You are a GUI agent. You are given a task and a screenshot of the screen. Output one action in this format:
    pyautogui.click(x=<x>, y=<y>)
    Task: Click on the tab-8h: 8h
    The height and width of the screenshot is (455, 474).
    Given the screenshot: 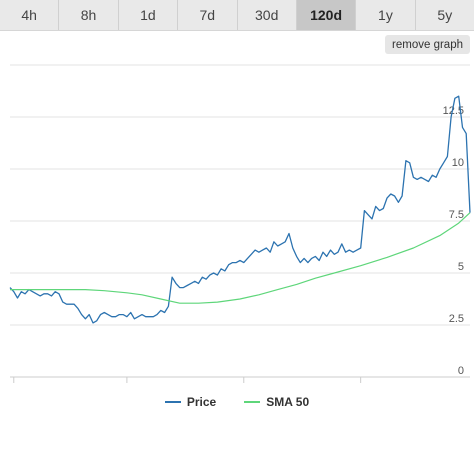 What is the action you would take?
    pyautogui.click(x=89, y=15)
    